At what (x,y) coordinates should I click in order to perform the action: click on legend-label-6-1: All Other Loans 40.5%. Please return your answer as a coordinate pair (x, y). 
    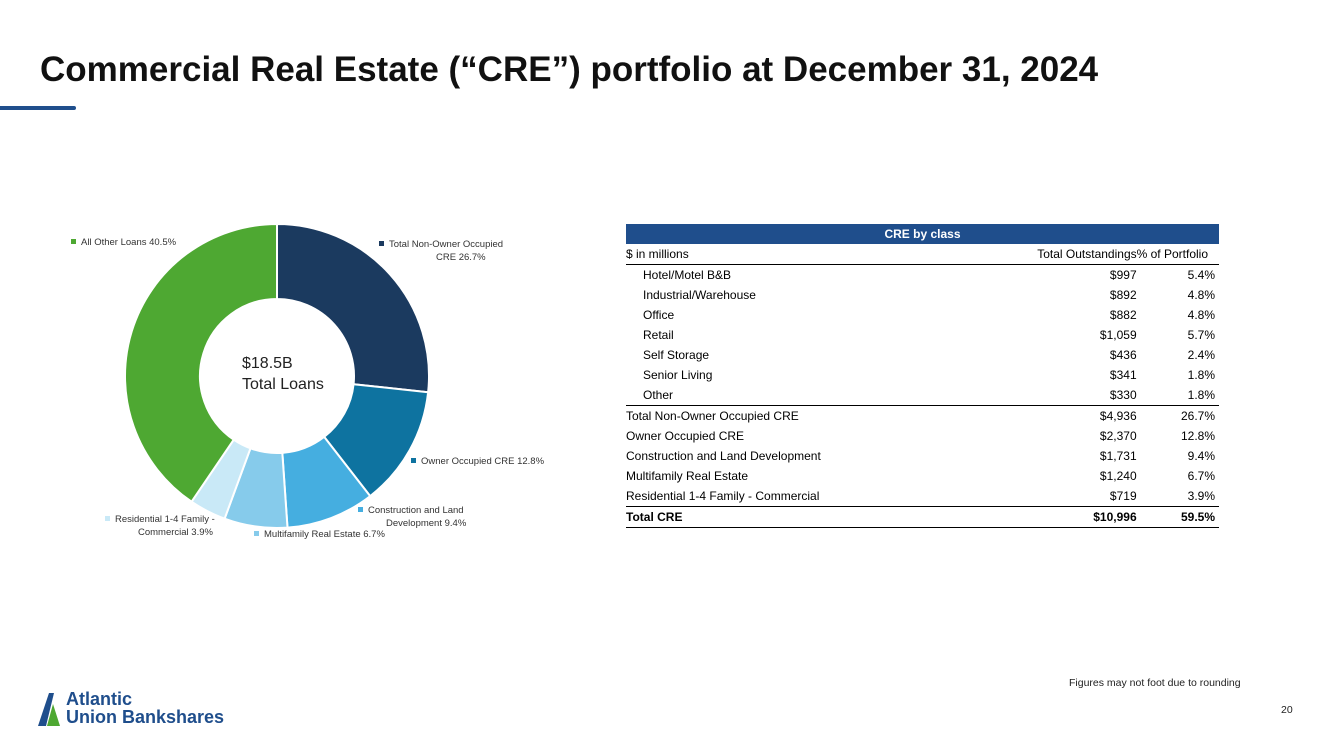
    Looking at the image, I should click on (129, 242).